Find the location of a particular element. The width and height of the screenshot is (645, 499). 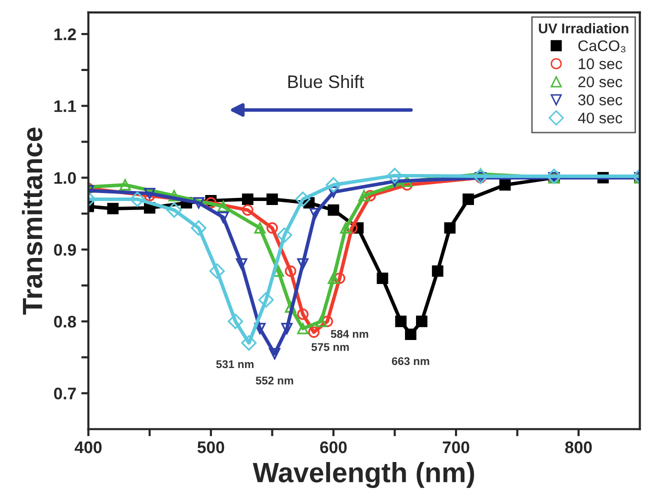

legend-label: 20 sec is located at coordinates (600, 82).